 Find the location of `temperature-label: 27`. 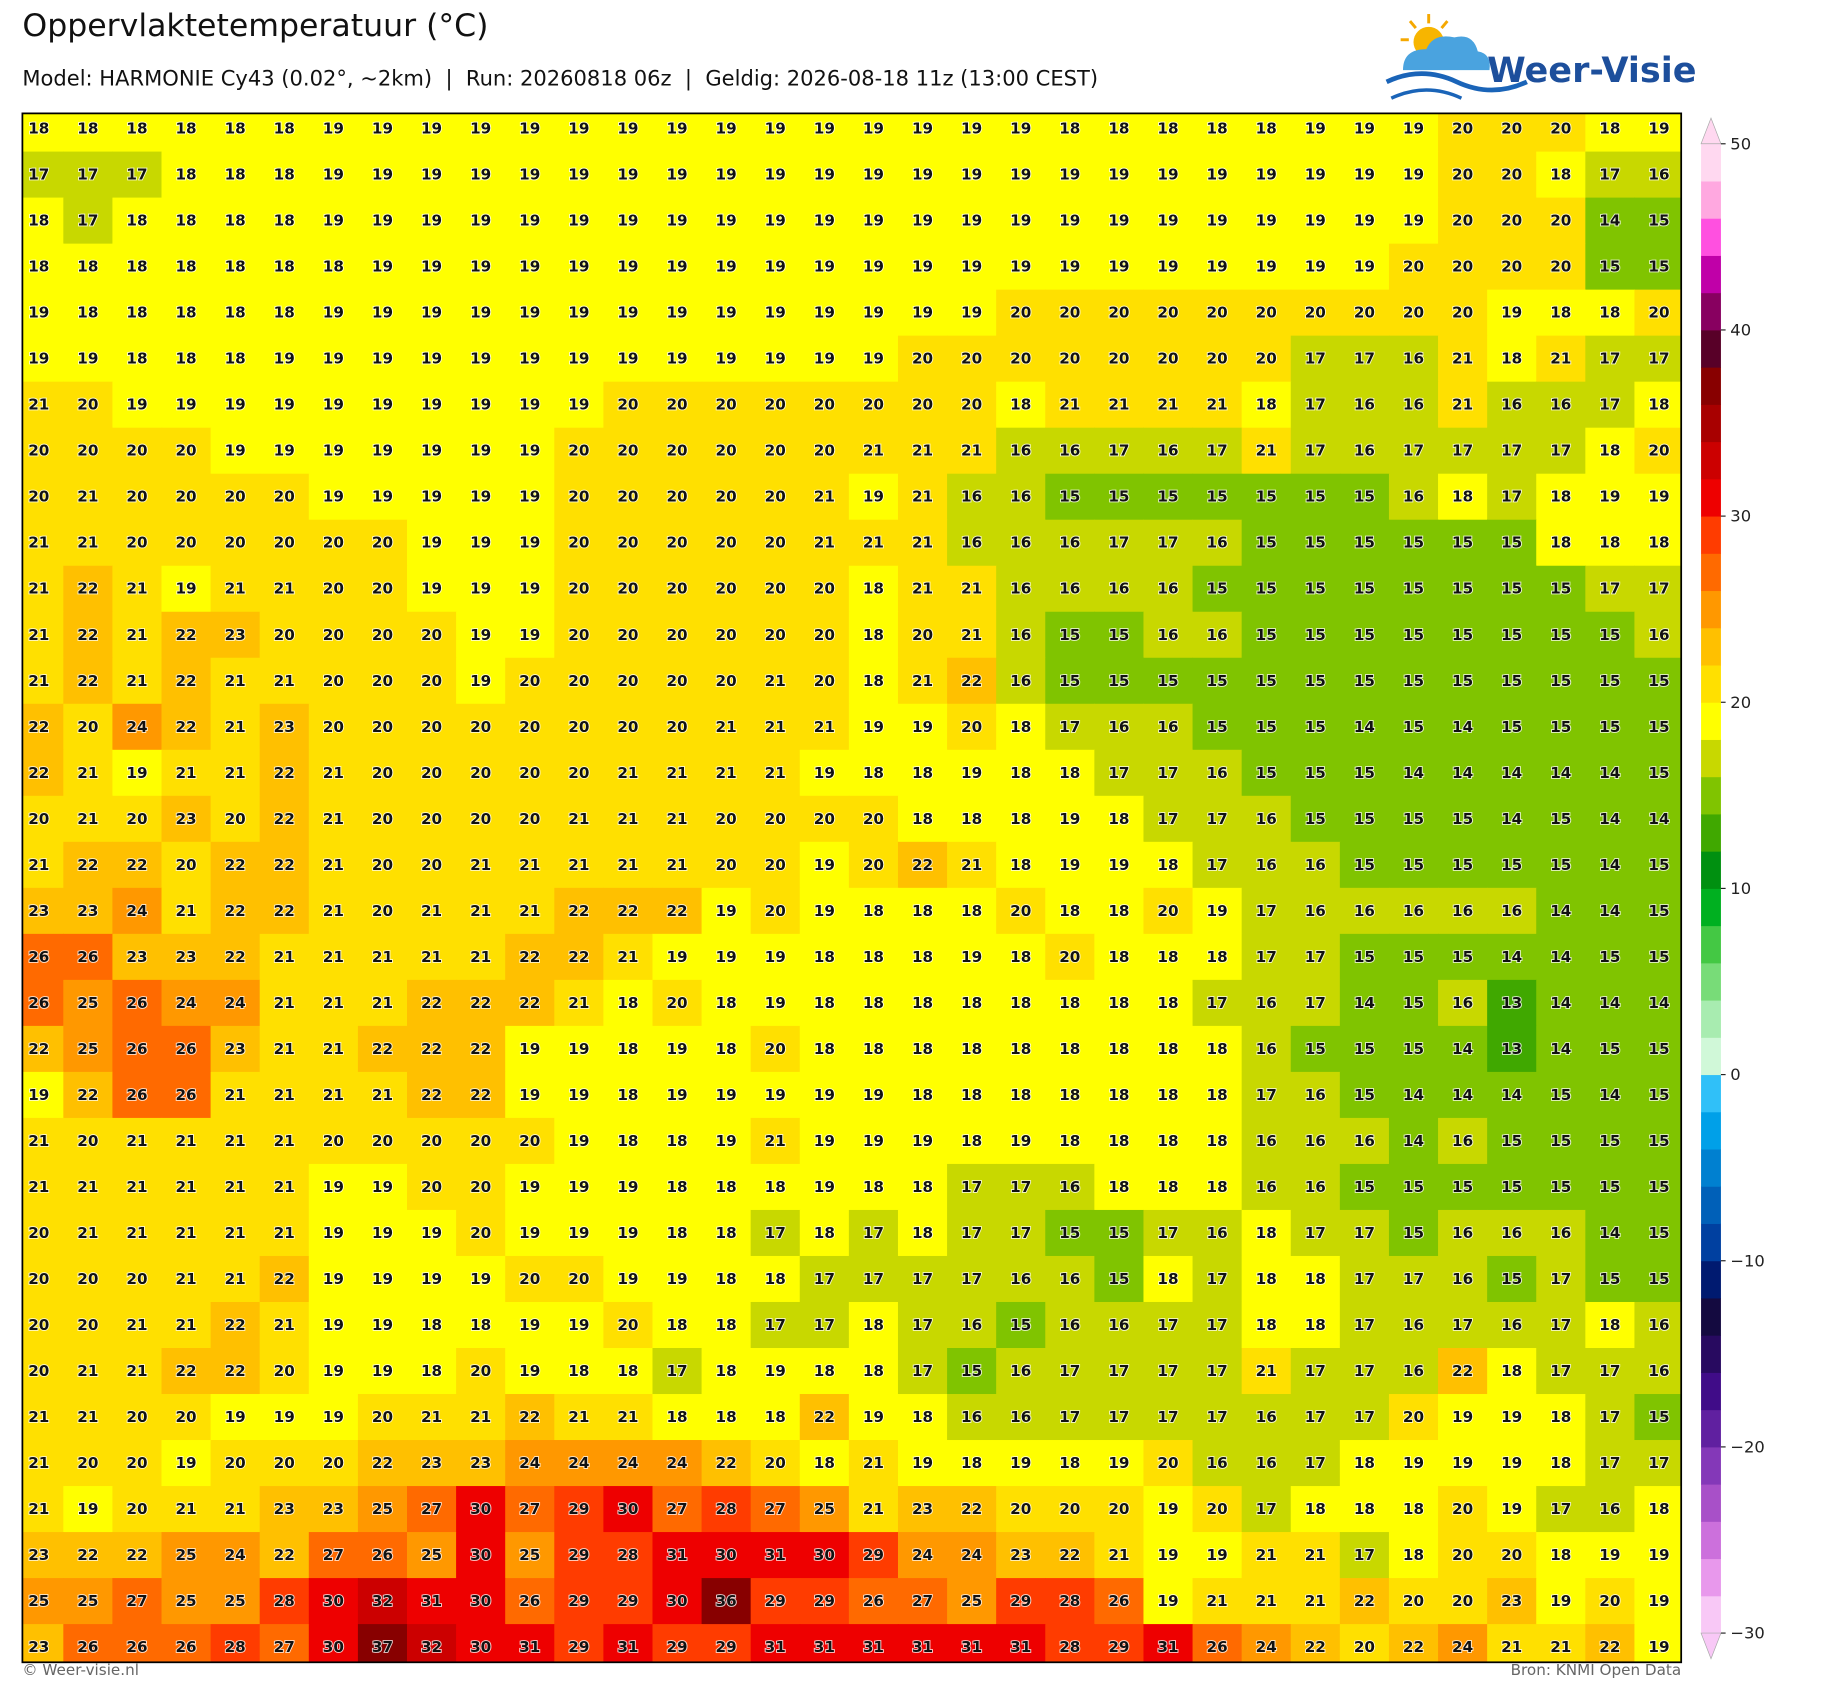

temperature-label: 27 is located at coordinates (284, 1647).